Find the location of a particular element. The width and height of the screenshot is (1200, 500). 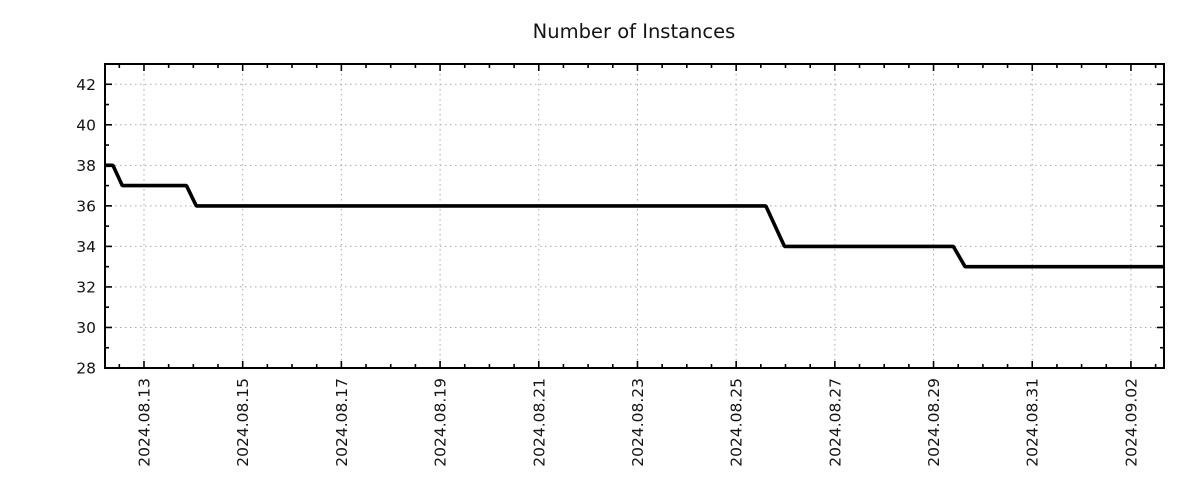

chart-title: Number of Instances is located at coordinates (634, 31).